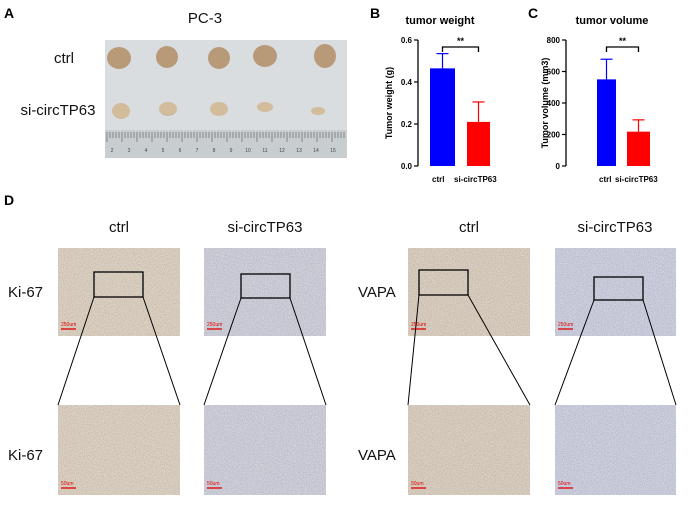 This screenshot has width=688, height=506. What do you see at coordinates (614, 227) in the screenshot?
I see `col-label-si-vapa: si-circTP63` at bounding box center [614, 227].